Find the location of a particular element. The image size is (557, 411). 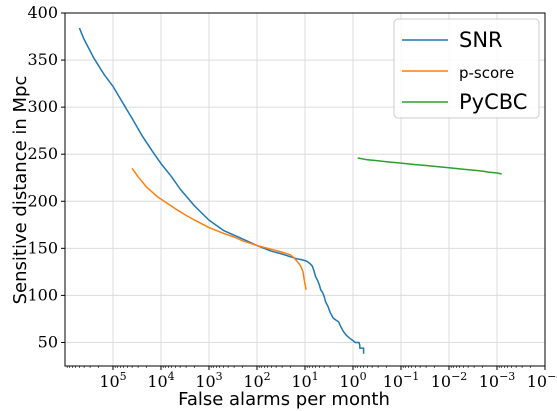

y-tick-label: 300 is located at coordinates (42, 106).